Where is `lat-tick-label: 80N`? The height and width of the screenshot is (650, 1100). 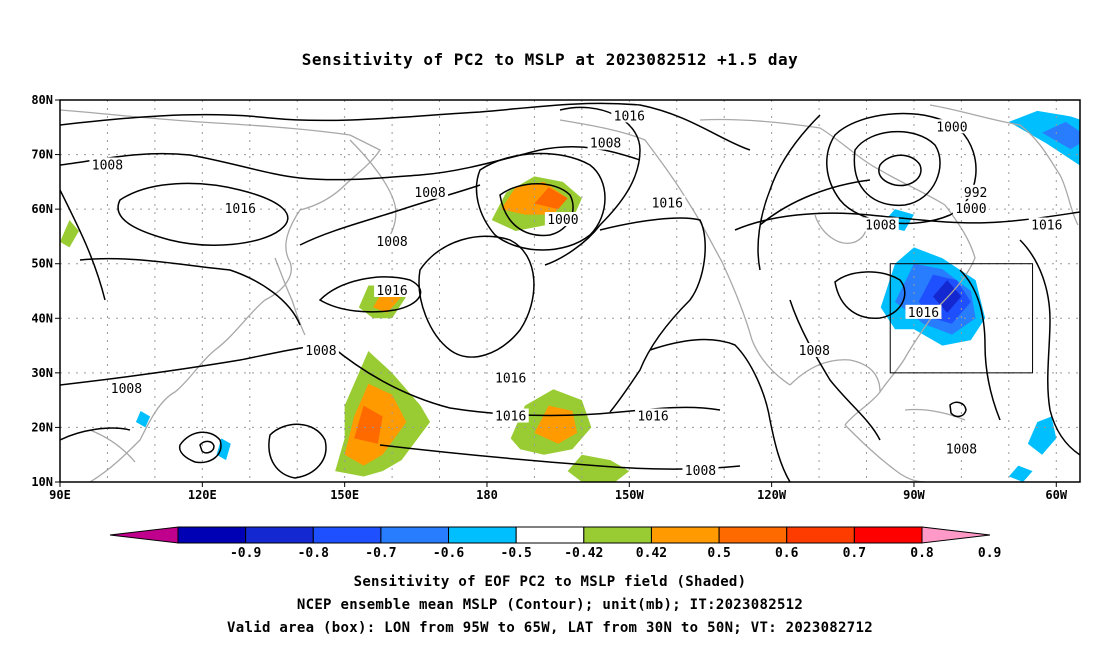
lat-tick-label: 80N is located at coordinates (42, 100).